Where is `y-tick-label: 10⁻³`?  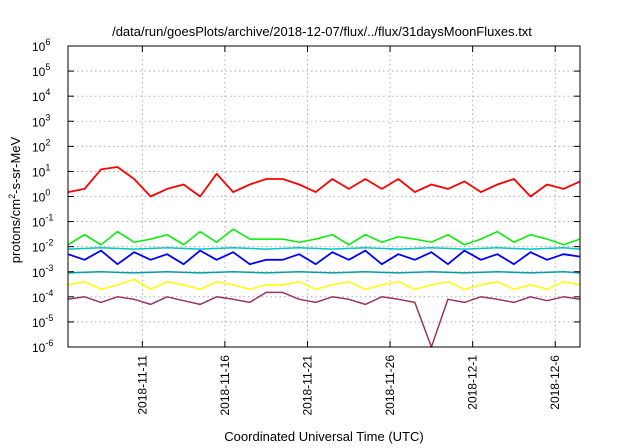
y-tick-label: 10⁻³ is located at coordinates (42, 271).